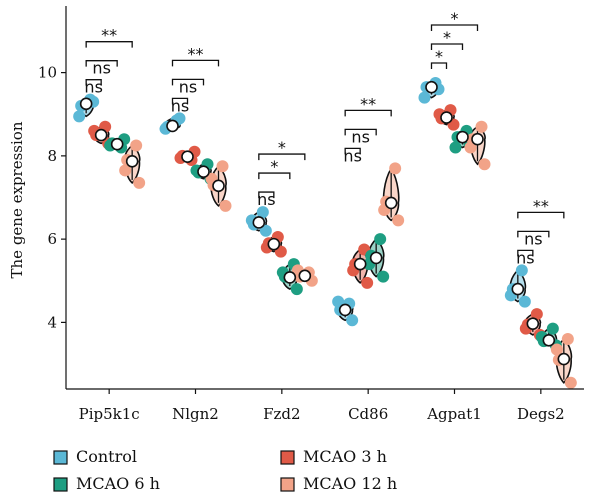 Image resolution: width=600 pixels, height=496 pixels. Describe the element at coordinates (118, 483) in the screenshot. I see `legend-label: MCAO 6 h` at that location.